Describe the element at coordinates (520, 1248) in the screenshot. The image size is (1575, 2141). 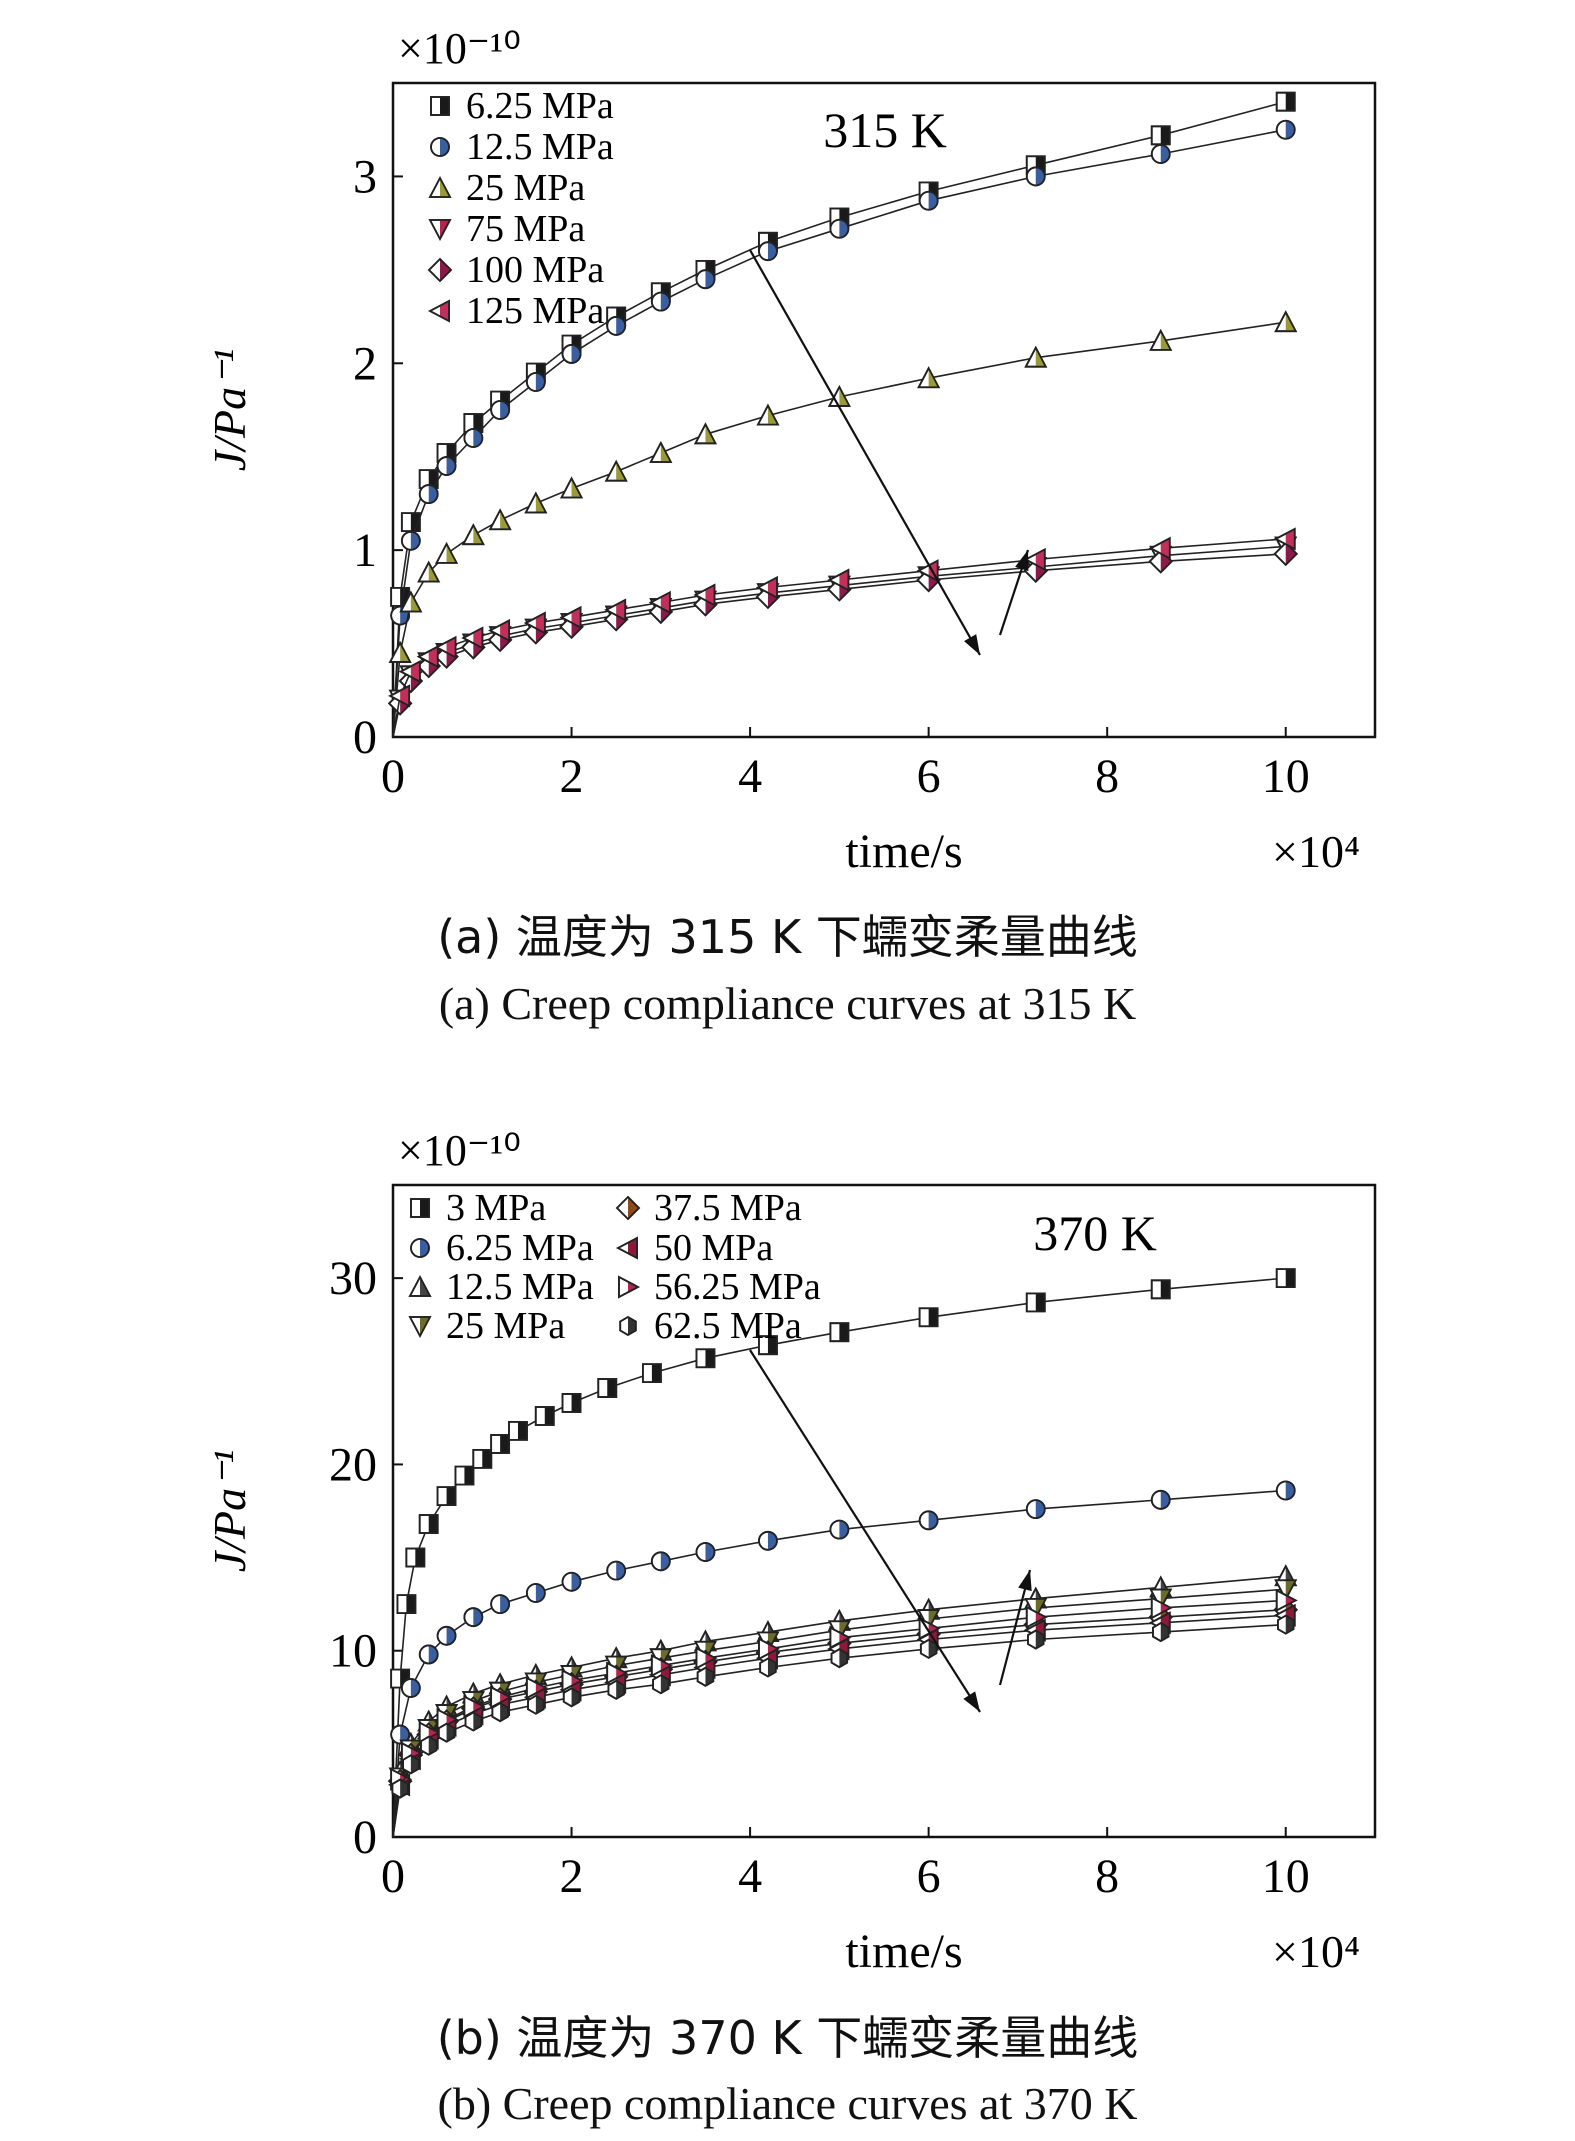
I see `chart-b-legend-label: 6.25 MPa` at that location.